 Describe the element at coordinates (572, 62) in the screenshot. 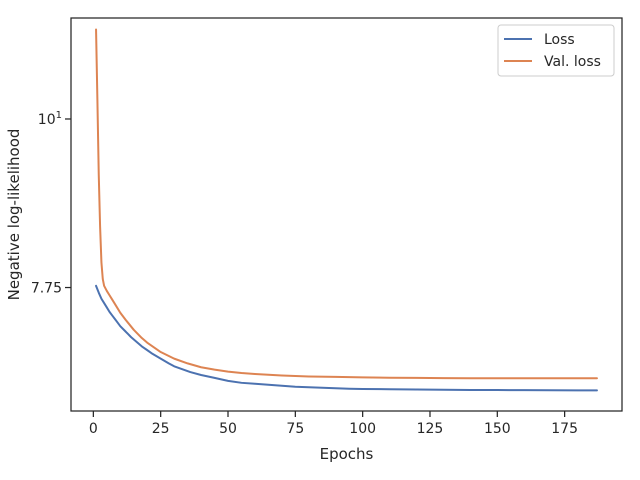

I see `legend-label: Val. loss` at that location.